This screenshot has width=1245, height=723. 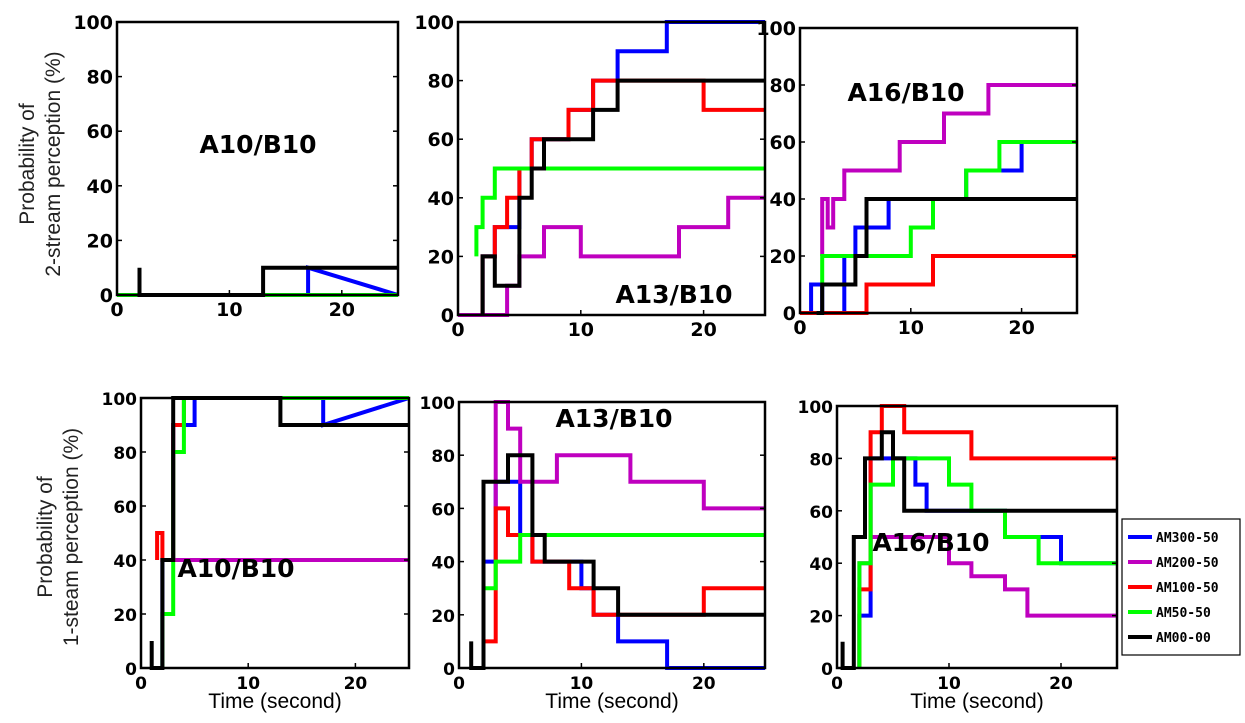 I want to click on panel-1: 0 20 40 60 80 100 0 10 20 A10/B10, so click(x=236, y=166).